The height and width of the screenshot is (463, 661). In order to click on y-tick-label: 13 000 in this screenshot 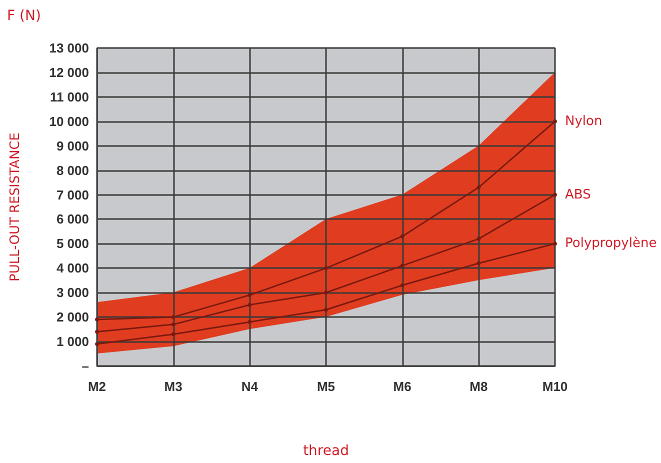, I will do `click(69, 48)`.